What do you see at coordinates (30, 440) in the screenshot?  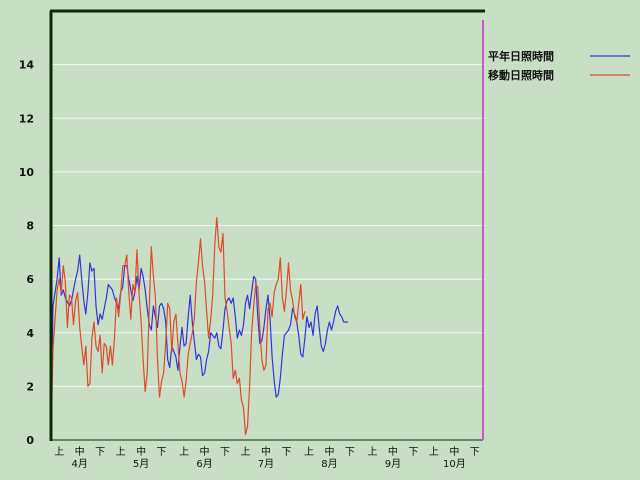 I see `y-tick-label: 0` at bounding box center [30, 440].